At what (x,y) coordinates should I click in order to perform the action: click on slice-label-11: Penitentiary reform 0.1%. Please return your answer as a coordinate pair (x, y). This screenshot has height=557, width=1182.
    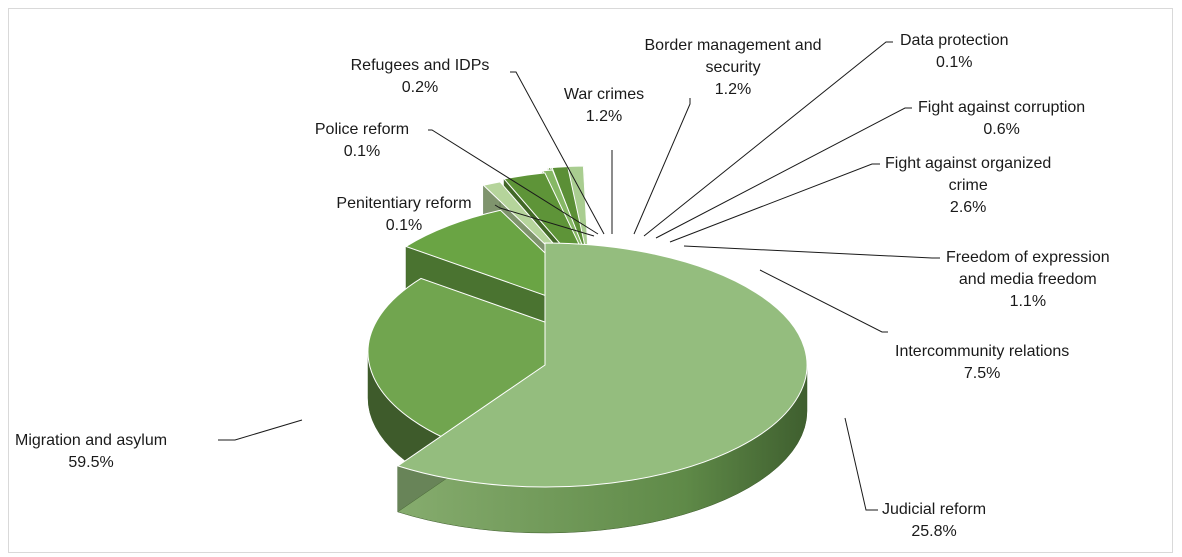
    Looking at the image, I should click on (403, 214).